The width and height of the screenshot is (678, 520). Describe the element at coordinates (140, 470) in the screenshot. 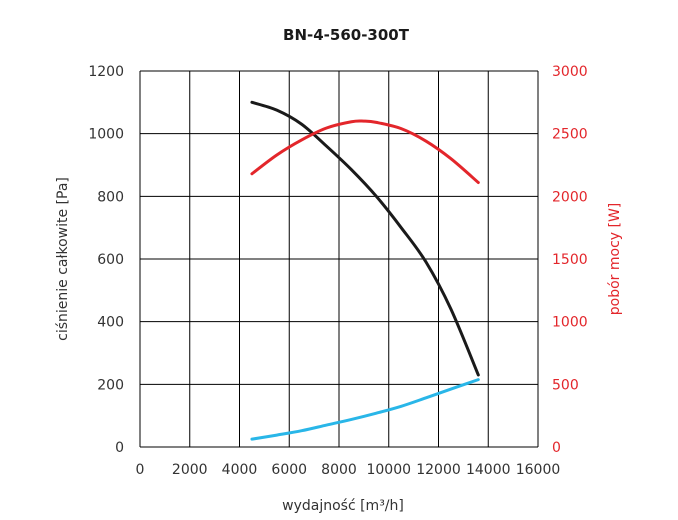

I see `x-tick-label: 0` at that location.